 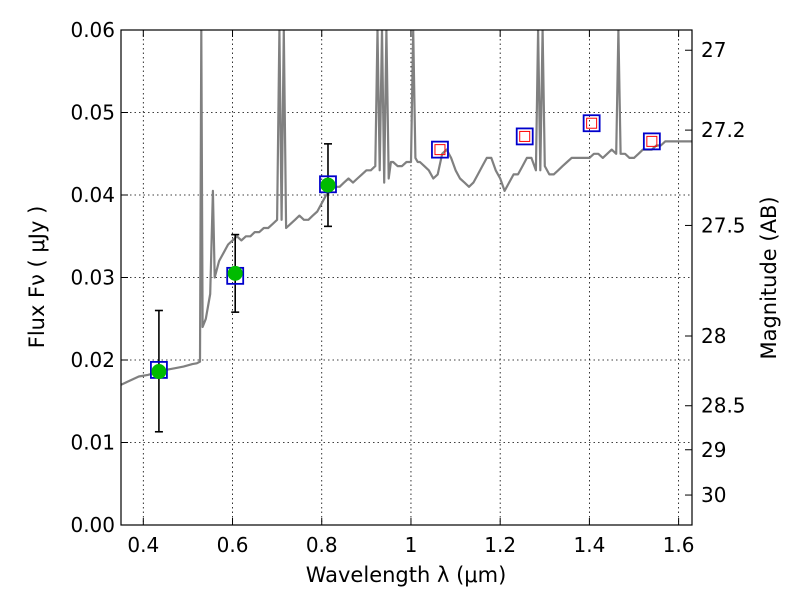 What do you see at coordinates (723, 130) in the screenshot?
I see `y-right-tick-label: 27.2` at bounding box center [723, 130].